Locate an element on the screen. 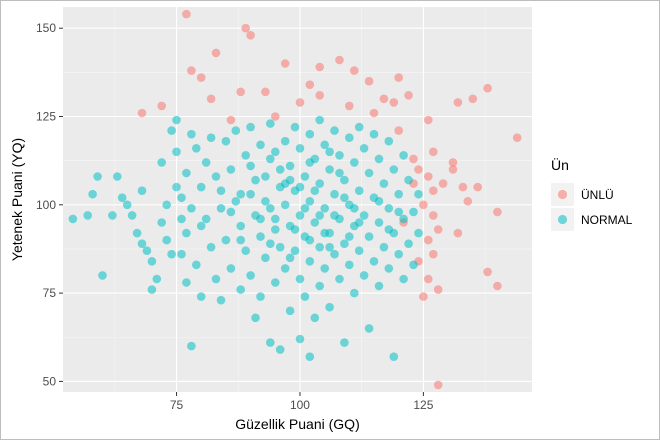 Image resolution: width=660 pixels, height=440 pixels. x-tick-label: 100 is located at coordinates (300, 405).